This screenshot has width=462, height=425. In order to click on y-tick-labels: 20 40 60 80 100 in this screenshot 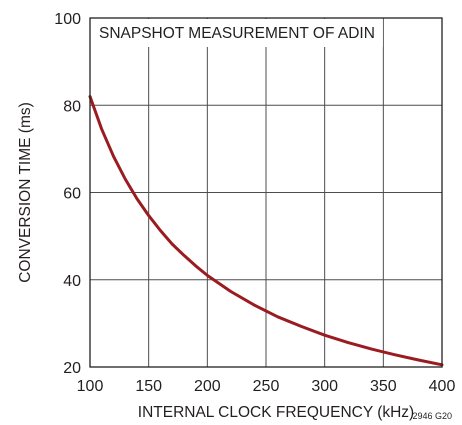, I will do `click(67, 194)`.